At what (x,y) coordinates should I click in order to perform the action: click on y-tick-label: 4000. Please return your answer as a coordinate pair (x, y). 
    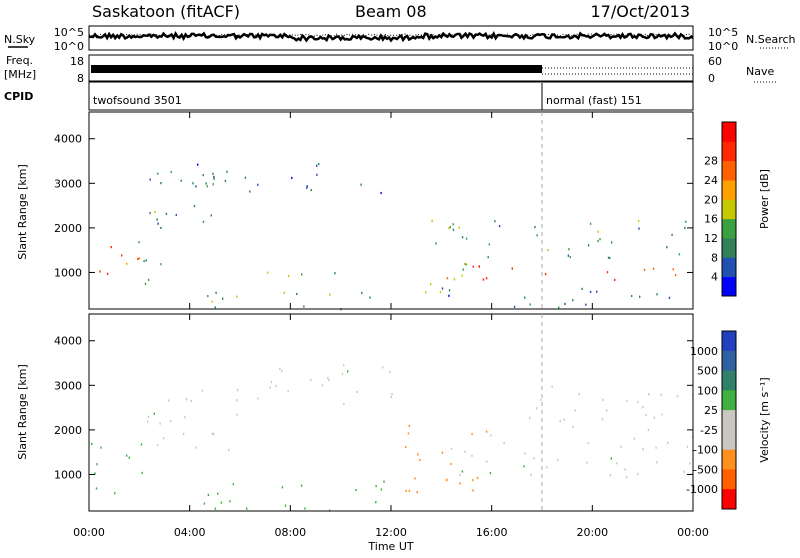
    Looking at the image, I should click on (68, 341).